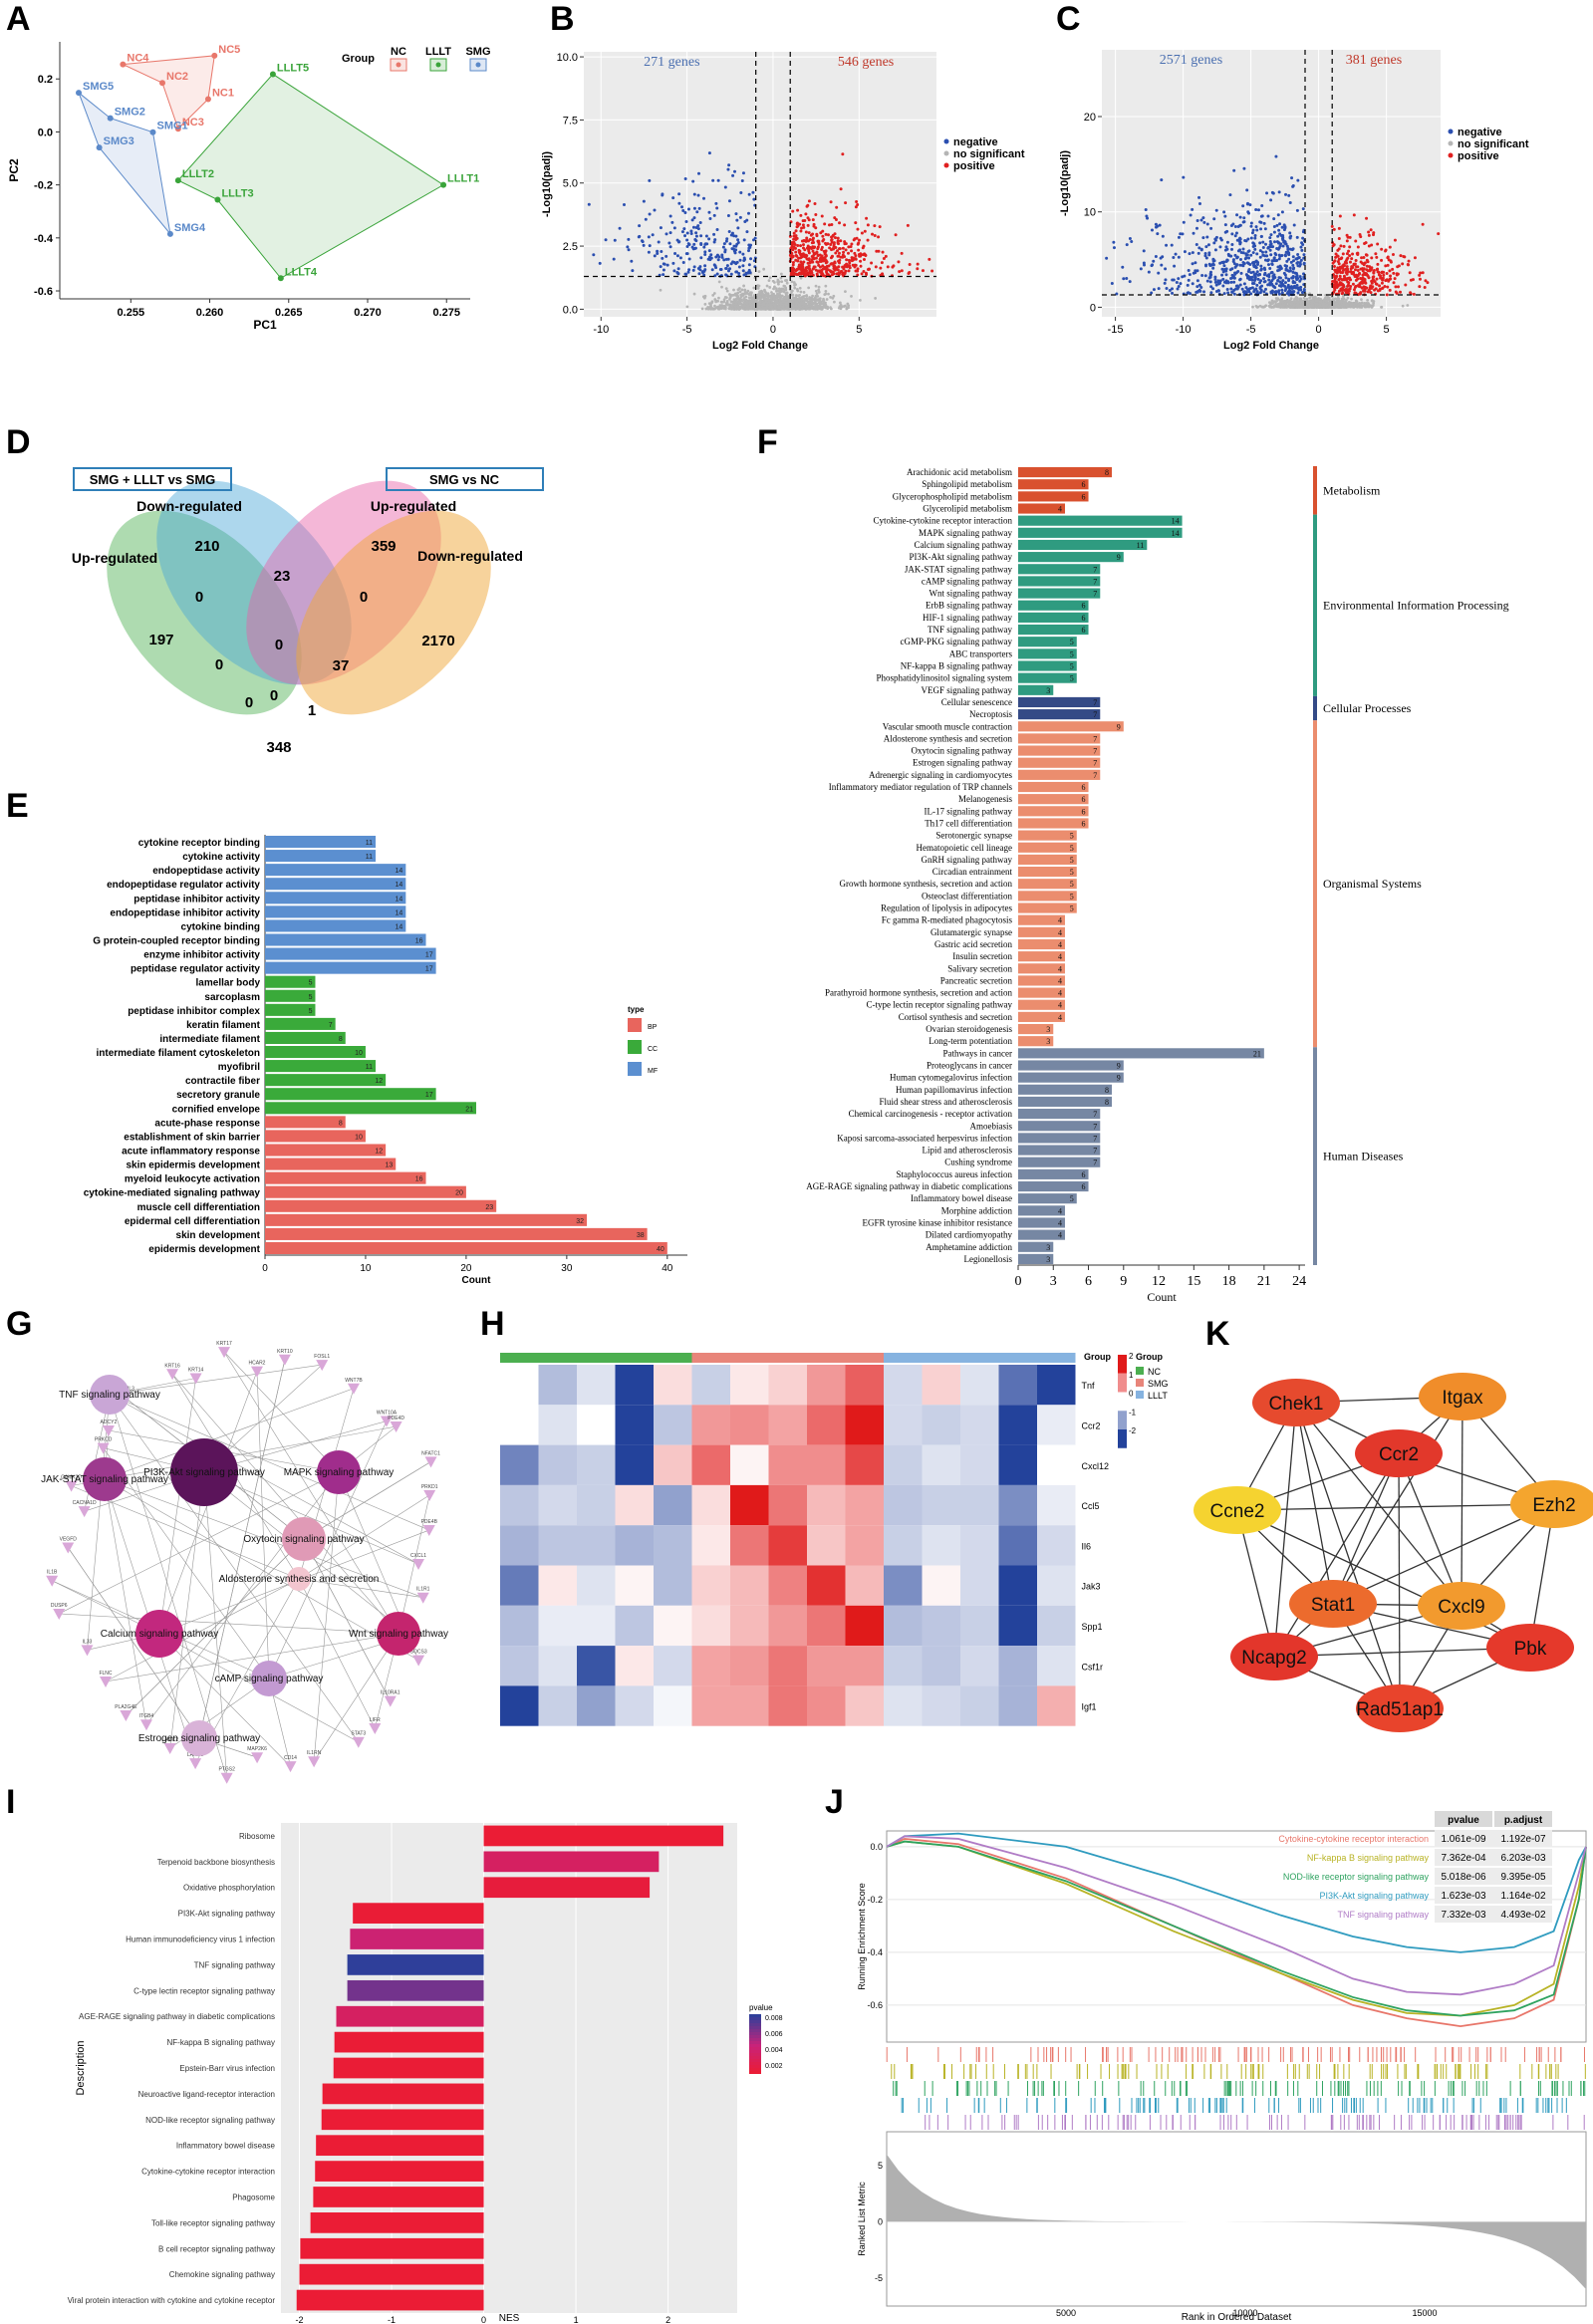  What do you see at coordinates (209, 1039) in the screenshot?
I see `go-category-label: intermediate filament` at bounding box center [209, 1039].